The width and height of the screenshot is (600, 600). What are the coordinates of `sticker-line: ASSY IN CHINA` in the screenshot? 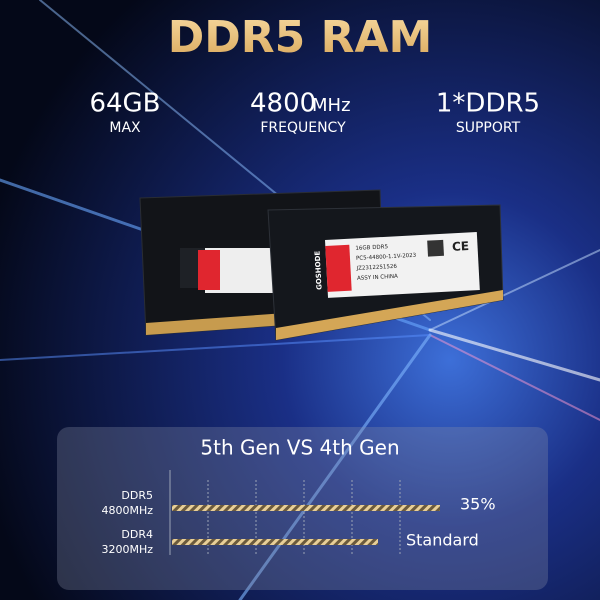 It's located at (377, 278).